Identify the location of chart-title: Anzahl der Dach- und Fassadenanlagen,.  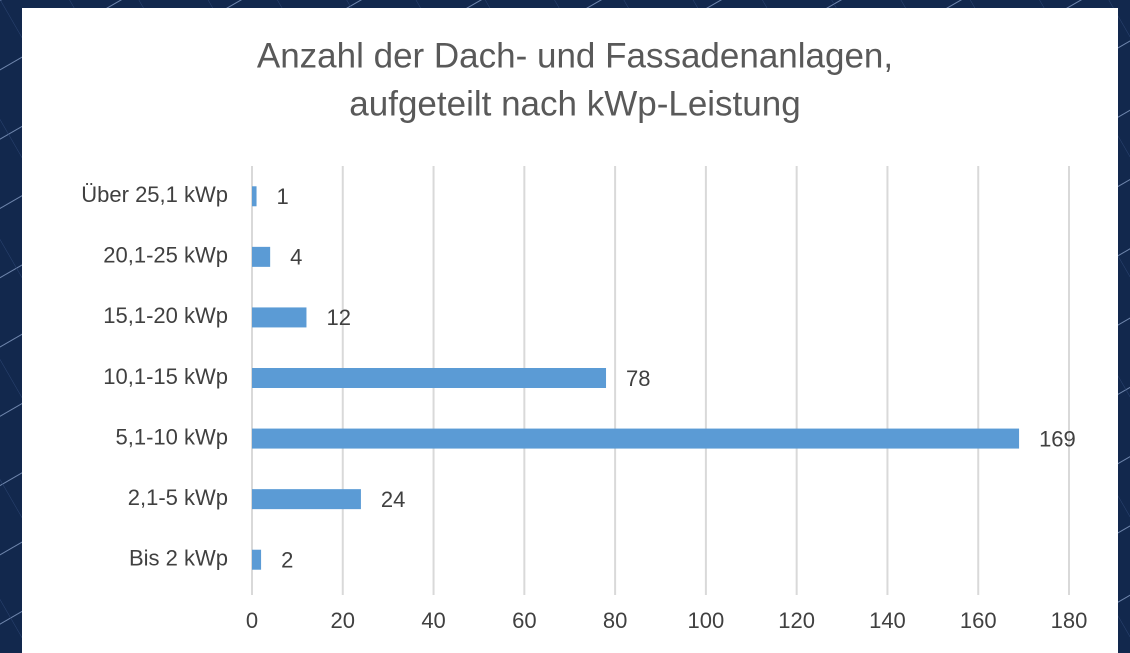
(575, 55).